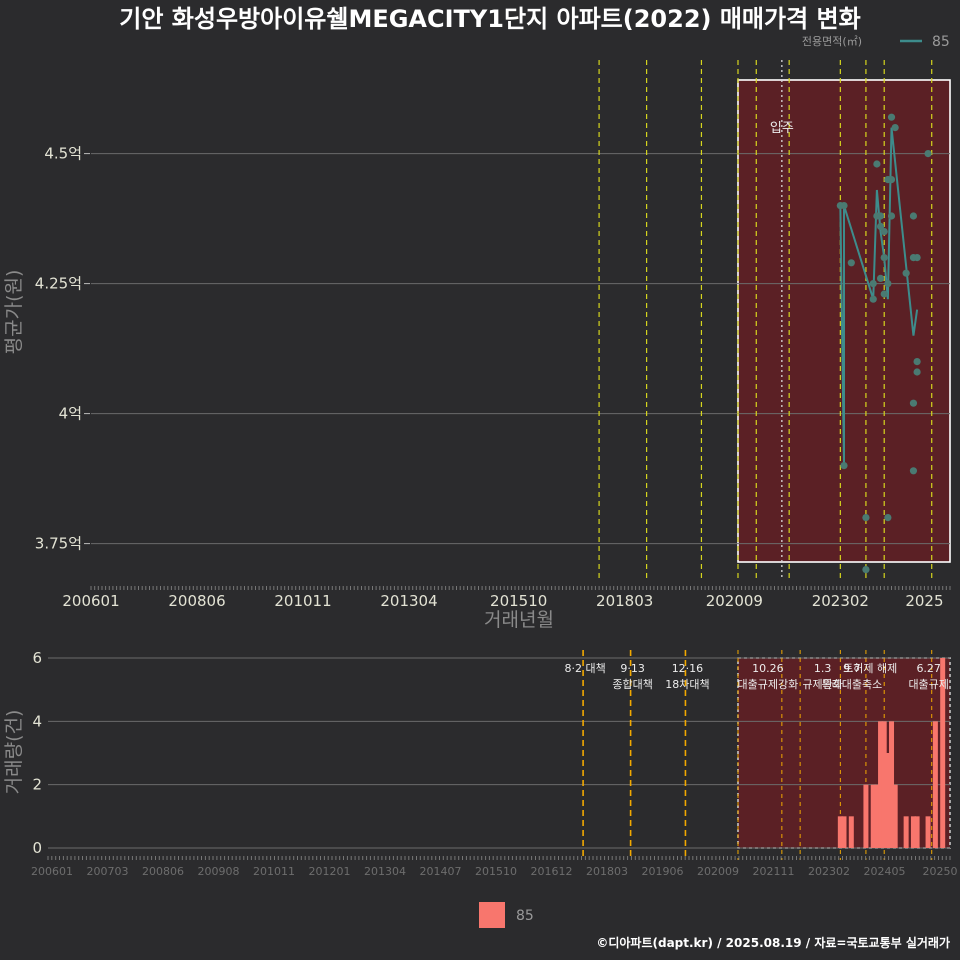 This screenshot has width=960, height=960. Describe the element at coordinates (885, 871) in the screenshot. I see `bottom-x-tick-label-15: 202405` at that location.